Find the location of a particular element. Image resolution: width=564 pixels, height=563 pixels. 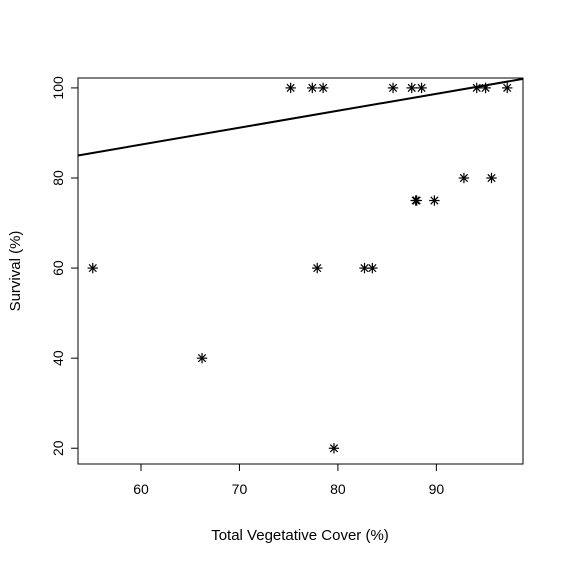

y-tick-label: 100 is located at coordinates (58, 88).